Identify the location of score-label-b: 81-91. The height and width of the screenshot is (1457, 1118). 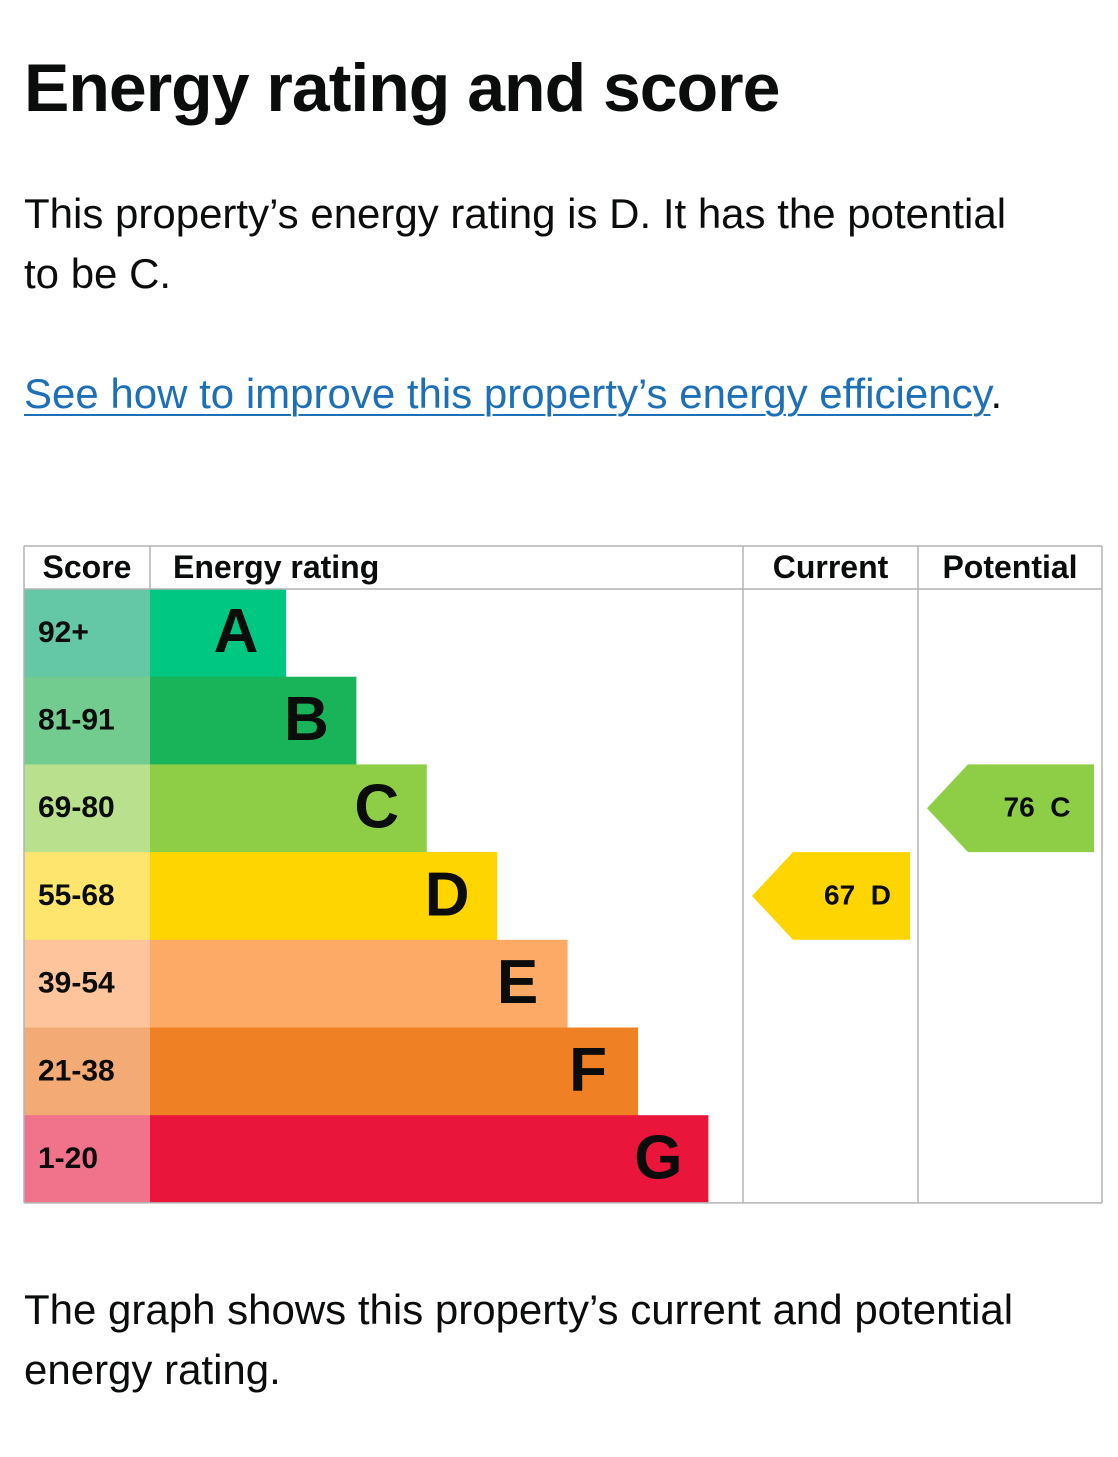
(76, 719).